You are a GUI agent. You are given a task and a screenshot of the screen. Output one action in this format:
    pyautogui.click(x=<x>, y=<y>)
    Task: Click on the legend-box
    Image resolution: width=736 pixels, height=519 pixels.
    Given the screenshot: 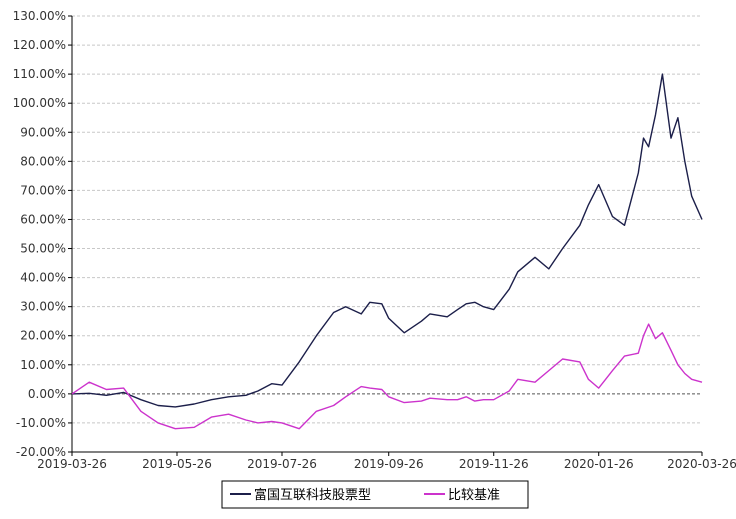 What is the action you would take?
    pyautogui.click(x=375, y=494)
    